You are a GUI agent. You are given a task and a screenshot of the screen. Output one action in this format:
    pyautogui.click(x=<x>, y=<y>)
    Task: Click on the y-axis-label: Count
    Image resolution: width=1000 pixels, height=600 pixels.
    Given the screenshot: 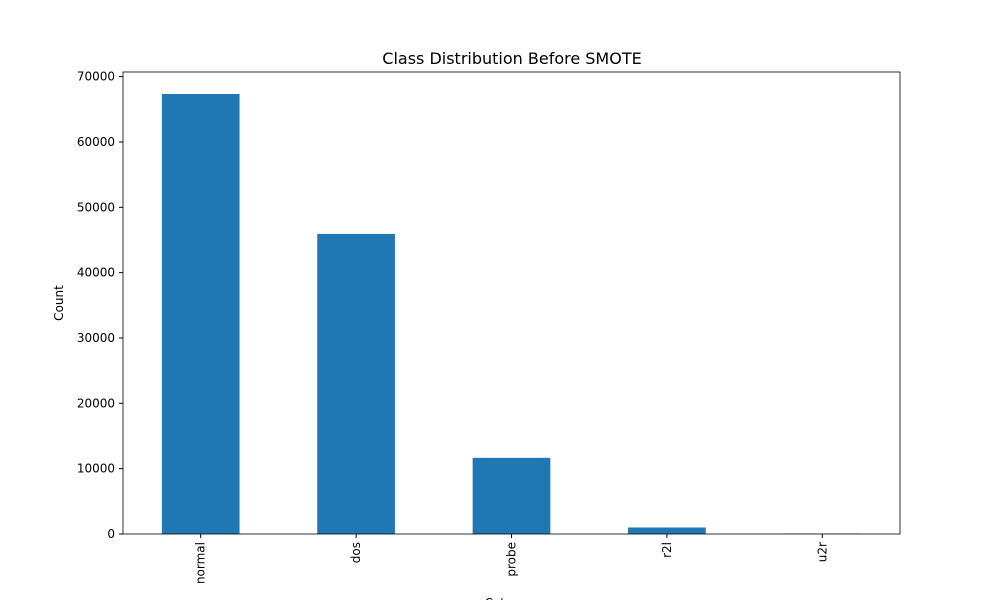 What is the action you would take?
    pyautogui.click(x=59, y=303)
    